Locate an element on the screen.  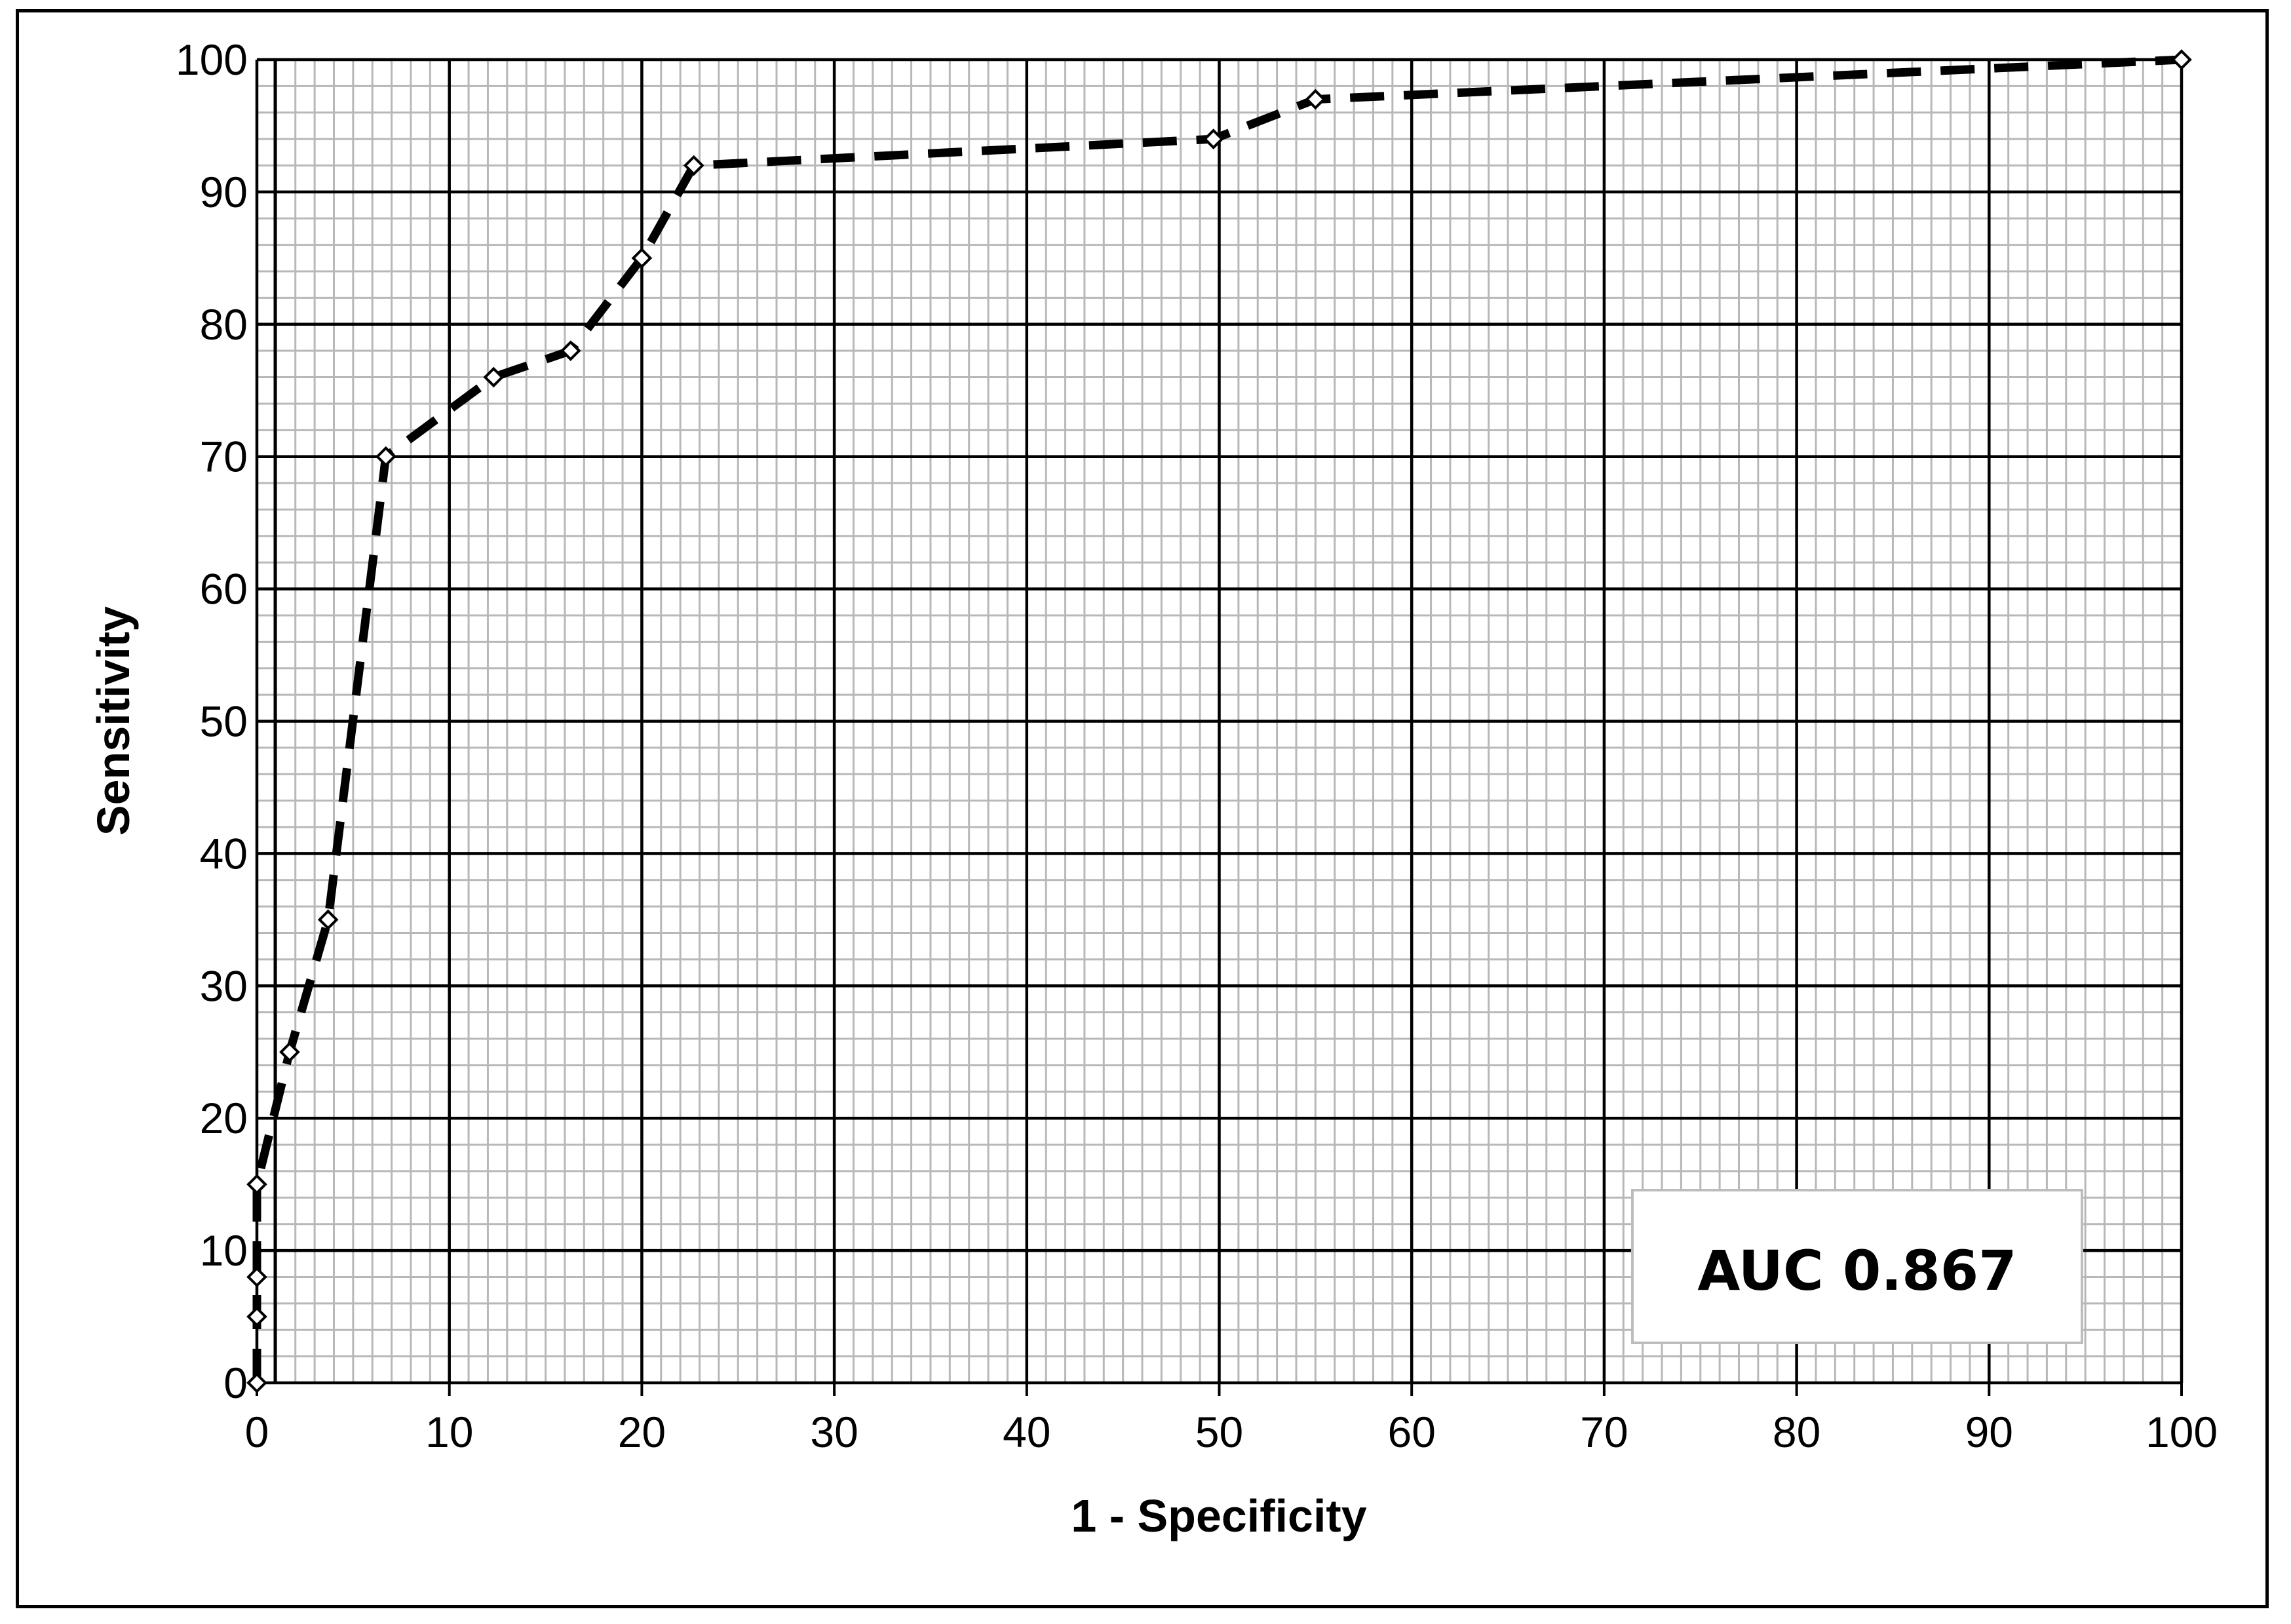
x-tick-label: 0 is located at coordinates (257, 1432).